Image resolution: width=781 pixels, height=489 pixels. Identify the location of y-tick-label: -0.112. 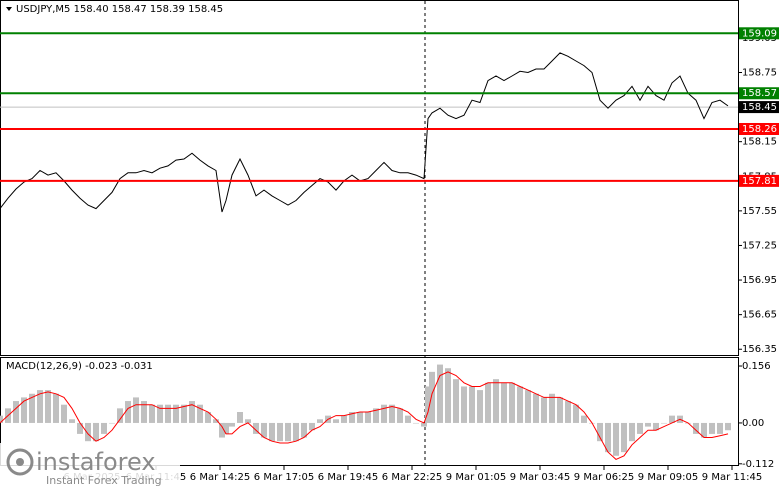
(758, 464).